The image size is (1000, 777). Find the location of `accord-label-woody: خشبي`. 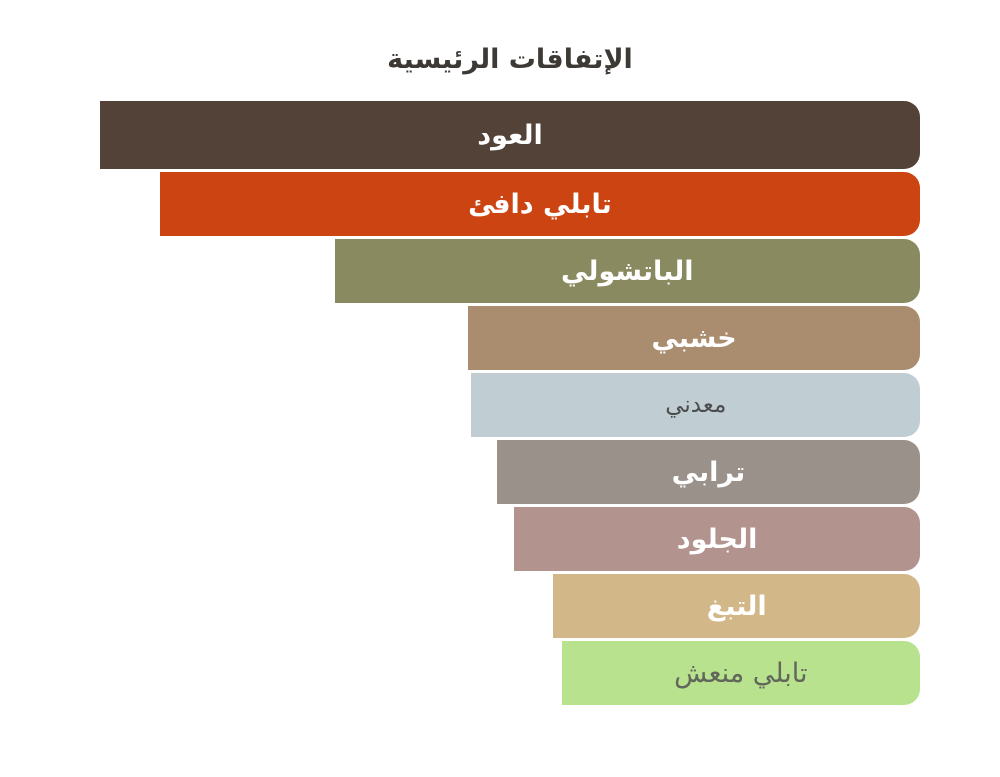

accord-label-woody: خشبي is located at coordinates (694, 338).